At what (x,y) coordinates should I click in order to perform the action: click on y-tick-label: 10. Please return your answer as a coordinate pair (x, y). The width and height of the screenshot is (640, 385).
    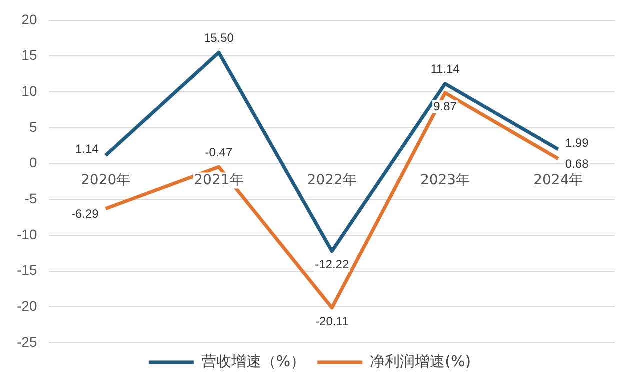
    Looking at the image, I should click on (30, 90).